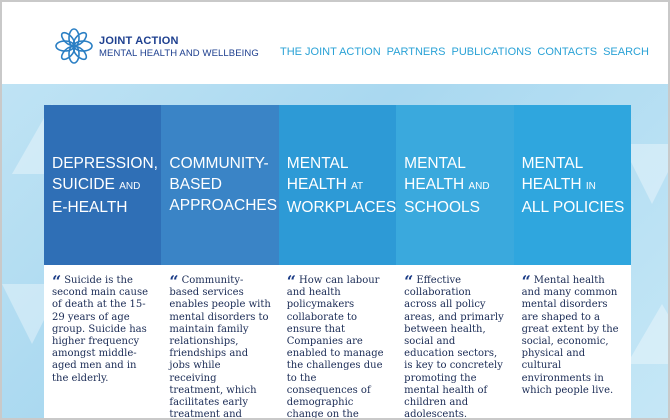 The image size is (670, 420). I want to click on nav-the-joint-action: THE JOINT ACTION, so click(330, 52).